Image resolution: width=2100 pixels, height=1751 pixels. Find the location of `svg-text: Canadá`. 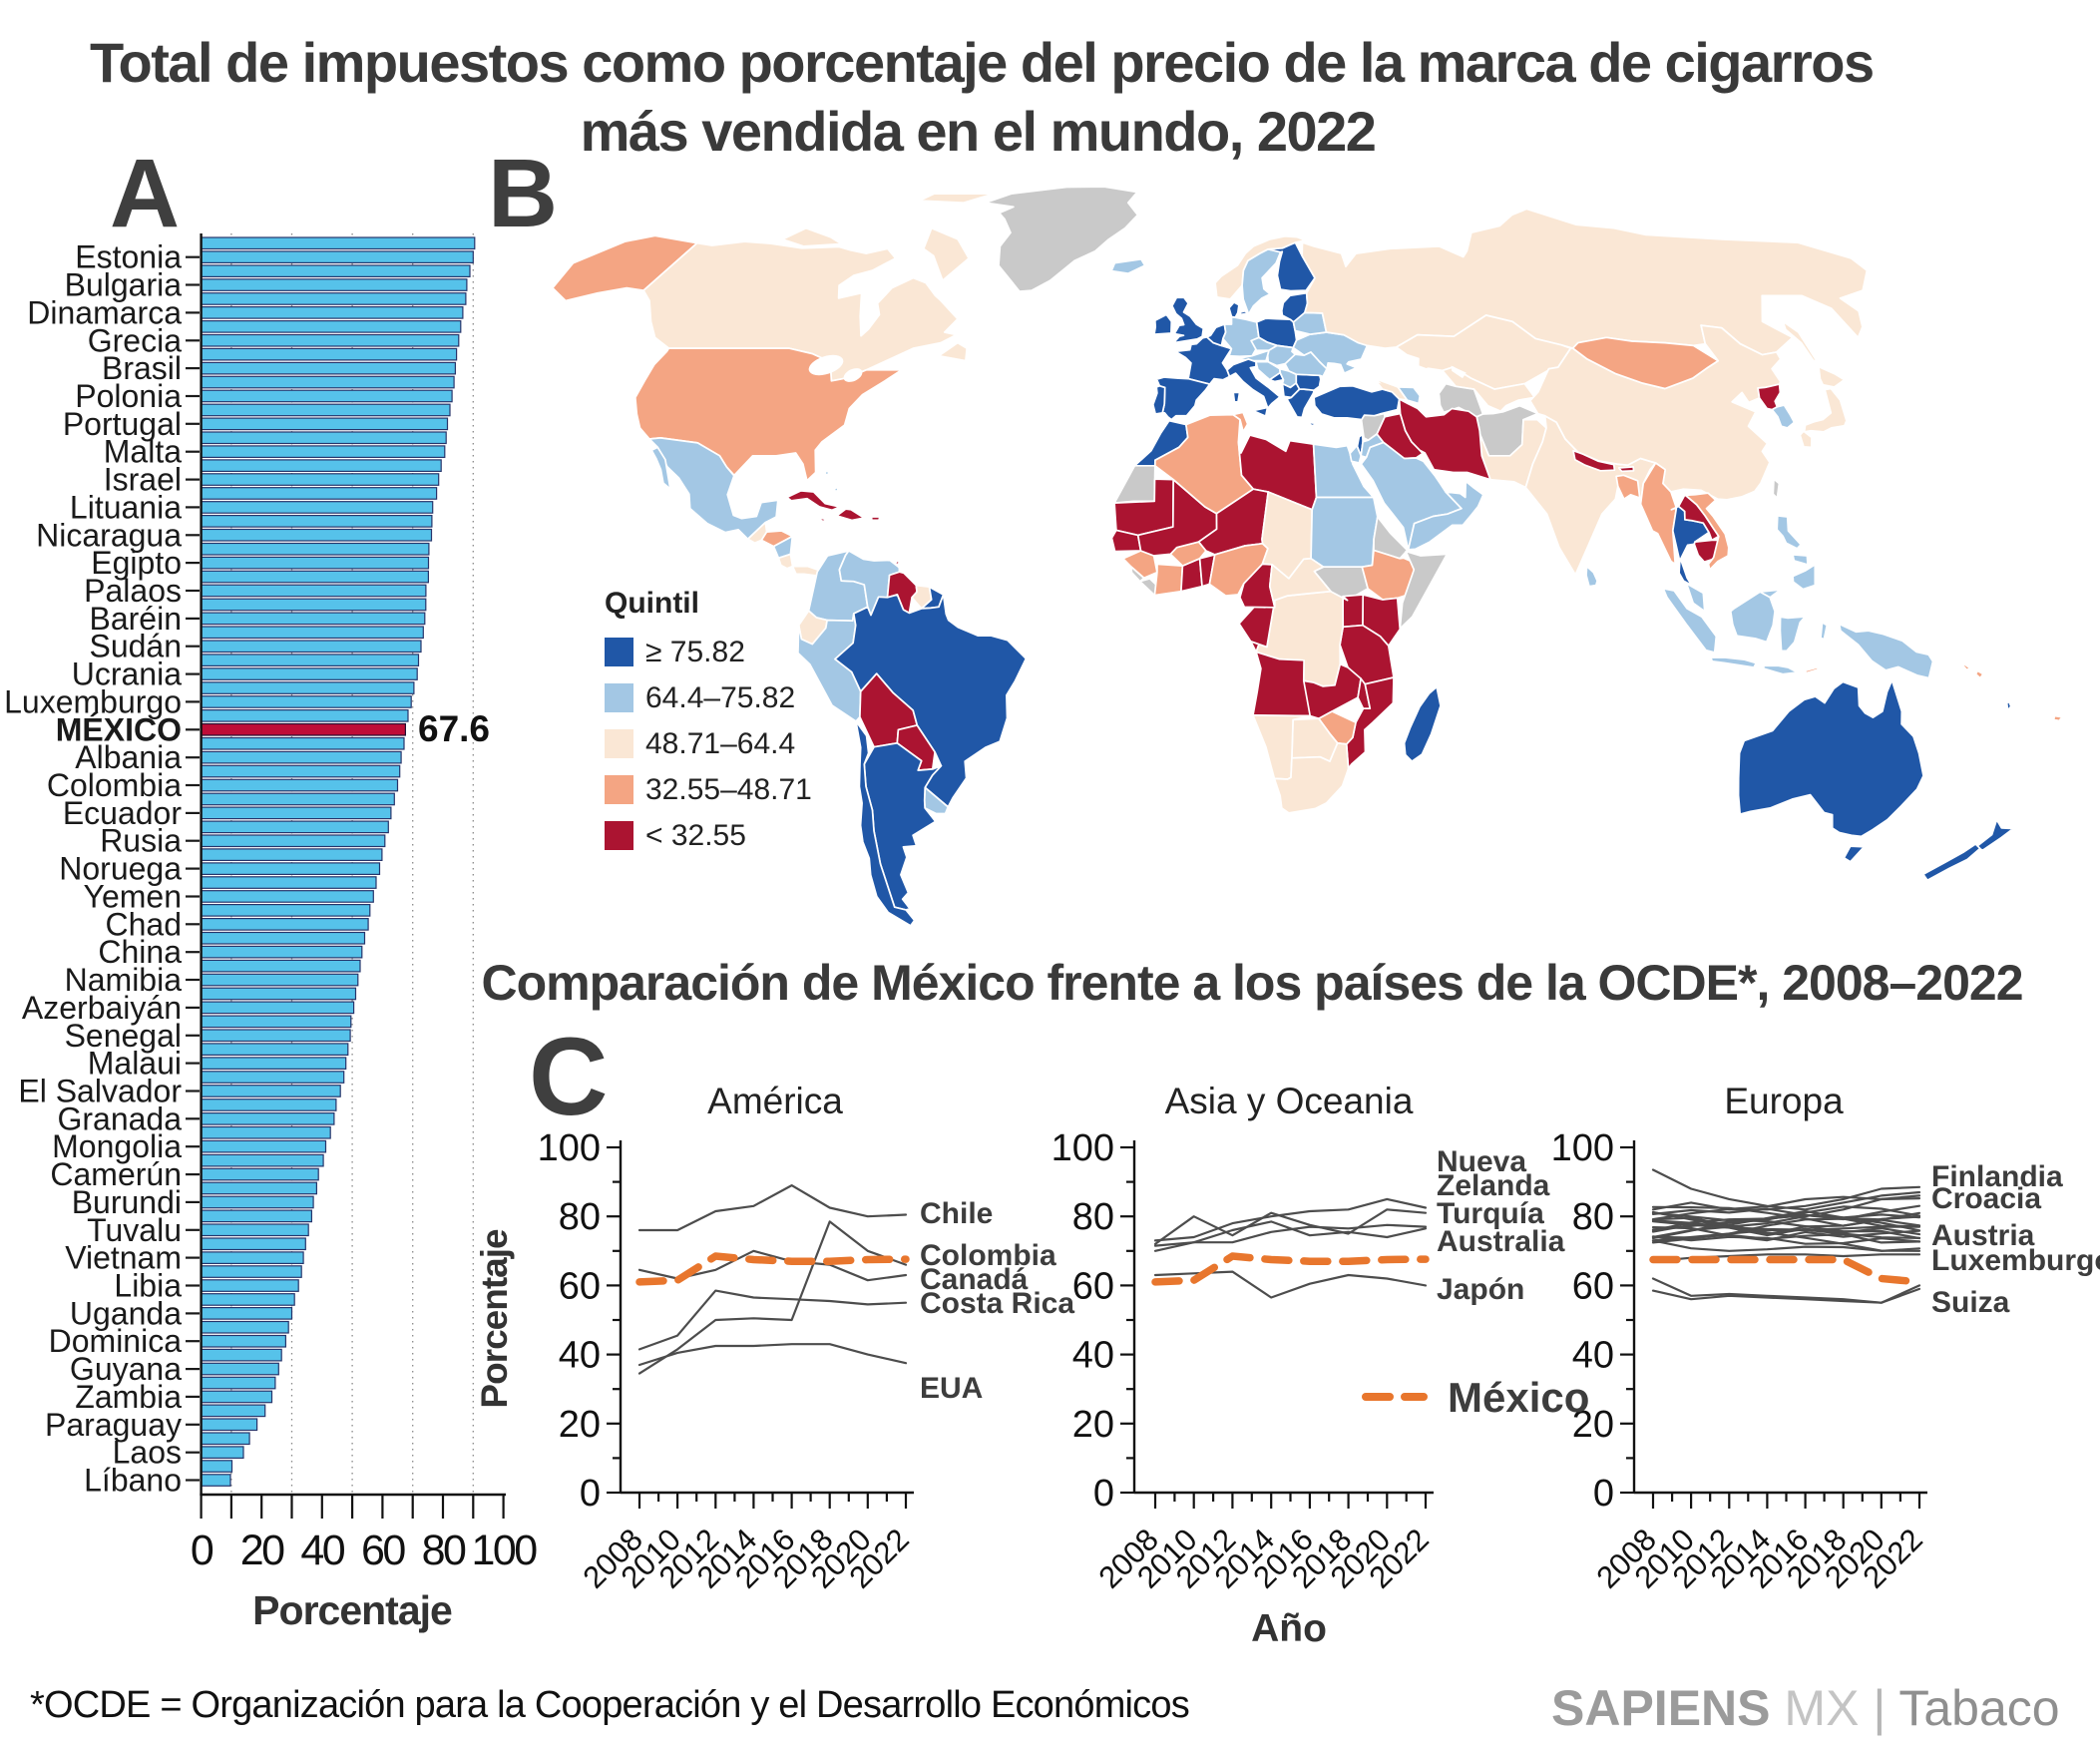

svg-text: Canadá is located at coordinates (974, 1279).